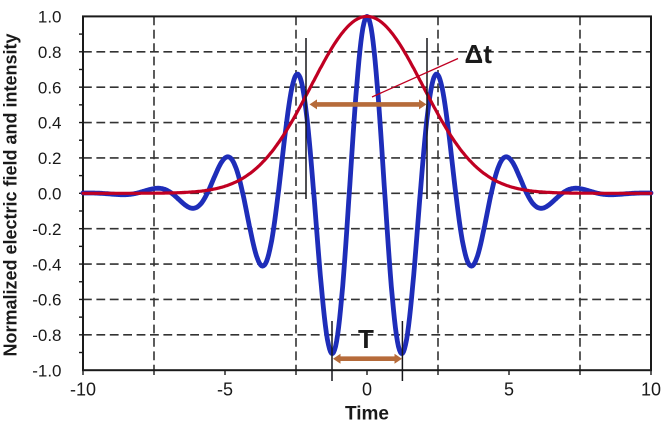 The height and width of the screenshot is (433, 662). What do you see at coordinates (225, 390) in the screenshot?
I see `svg-text: -5` at bounding box center [225, 390].